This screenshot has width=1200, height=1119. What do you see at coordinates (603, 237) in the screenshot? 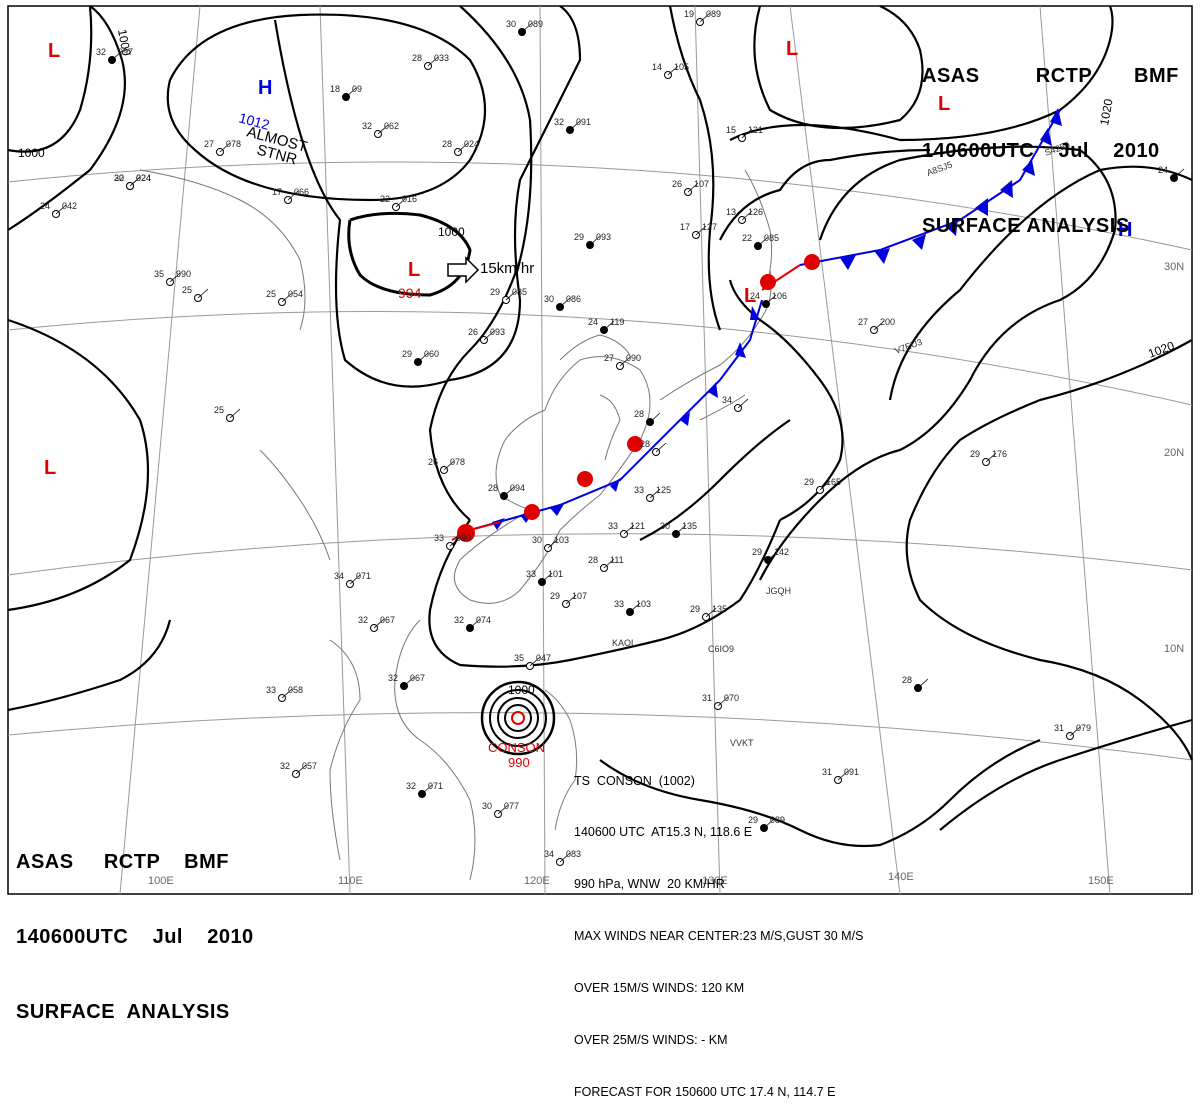
I see `station-pressure: 093` at bounding box center [603, 237].